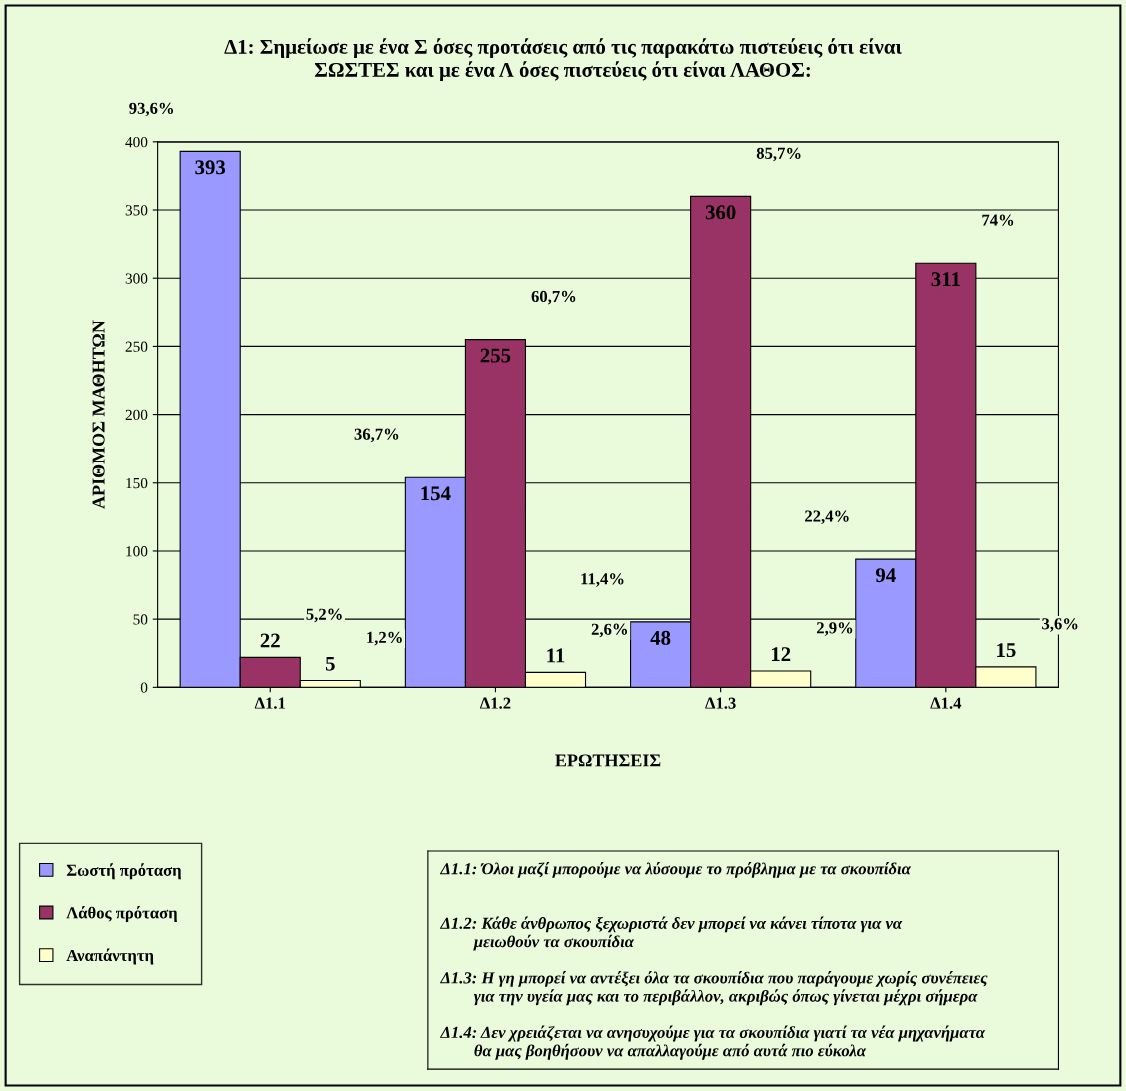 This screenshot has width=1126, height=1091. I want to click on annotation: 60,7%, so click(553, 297).